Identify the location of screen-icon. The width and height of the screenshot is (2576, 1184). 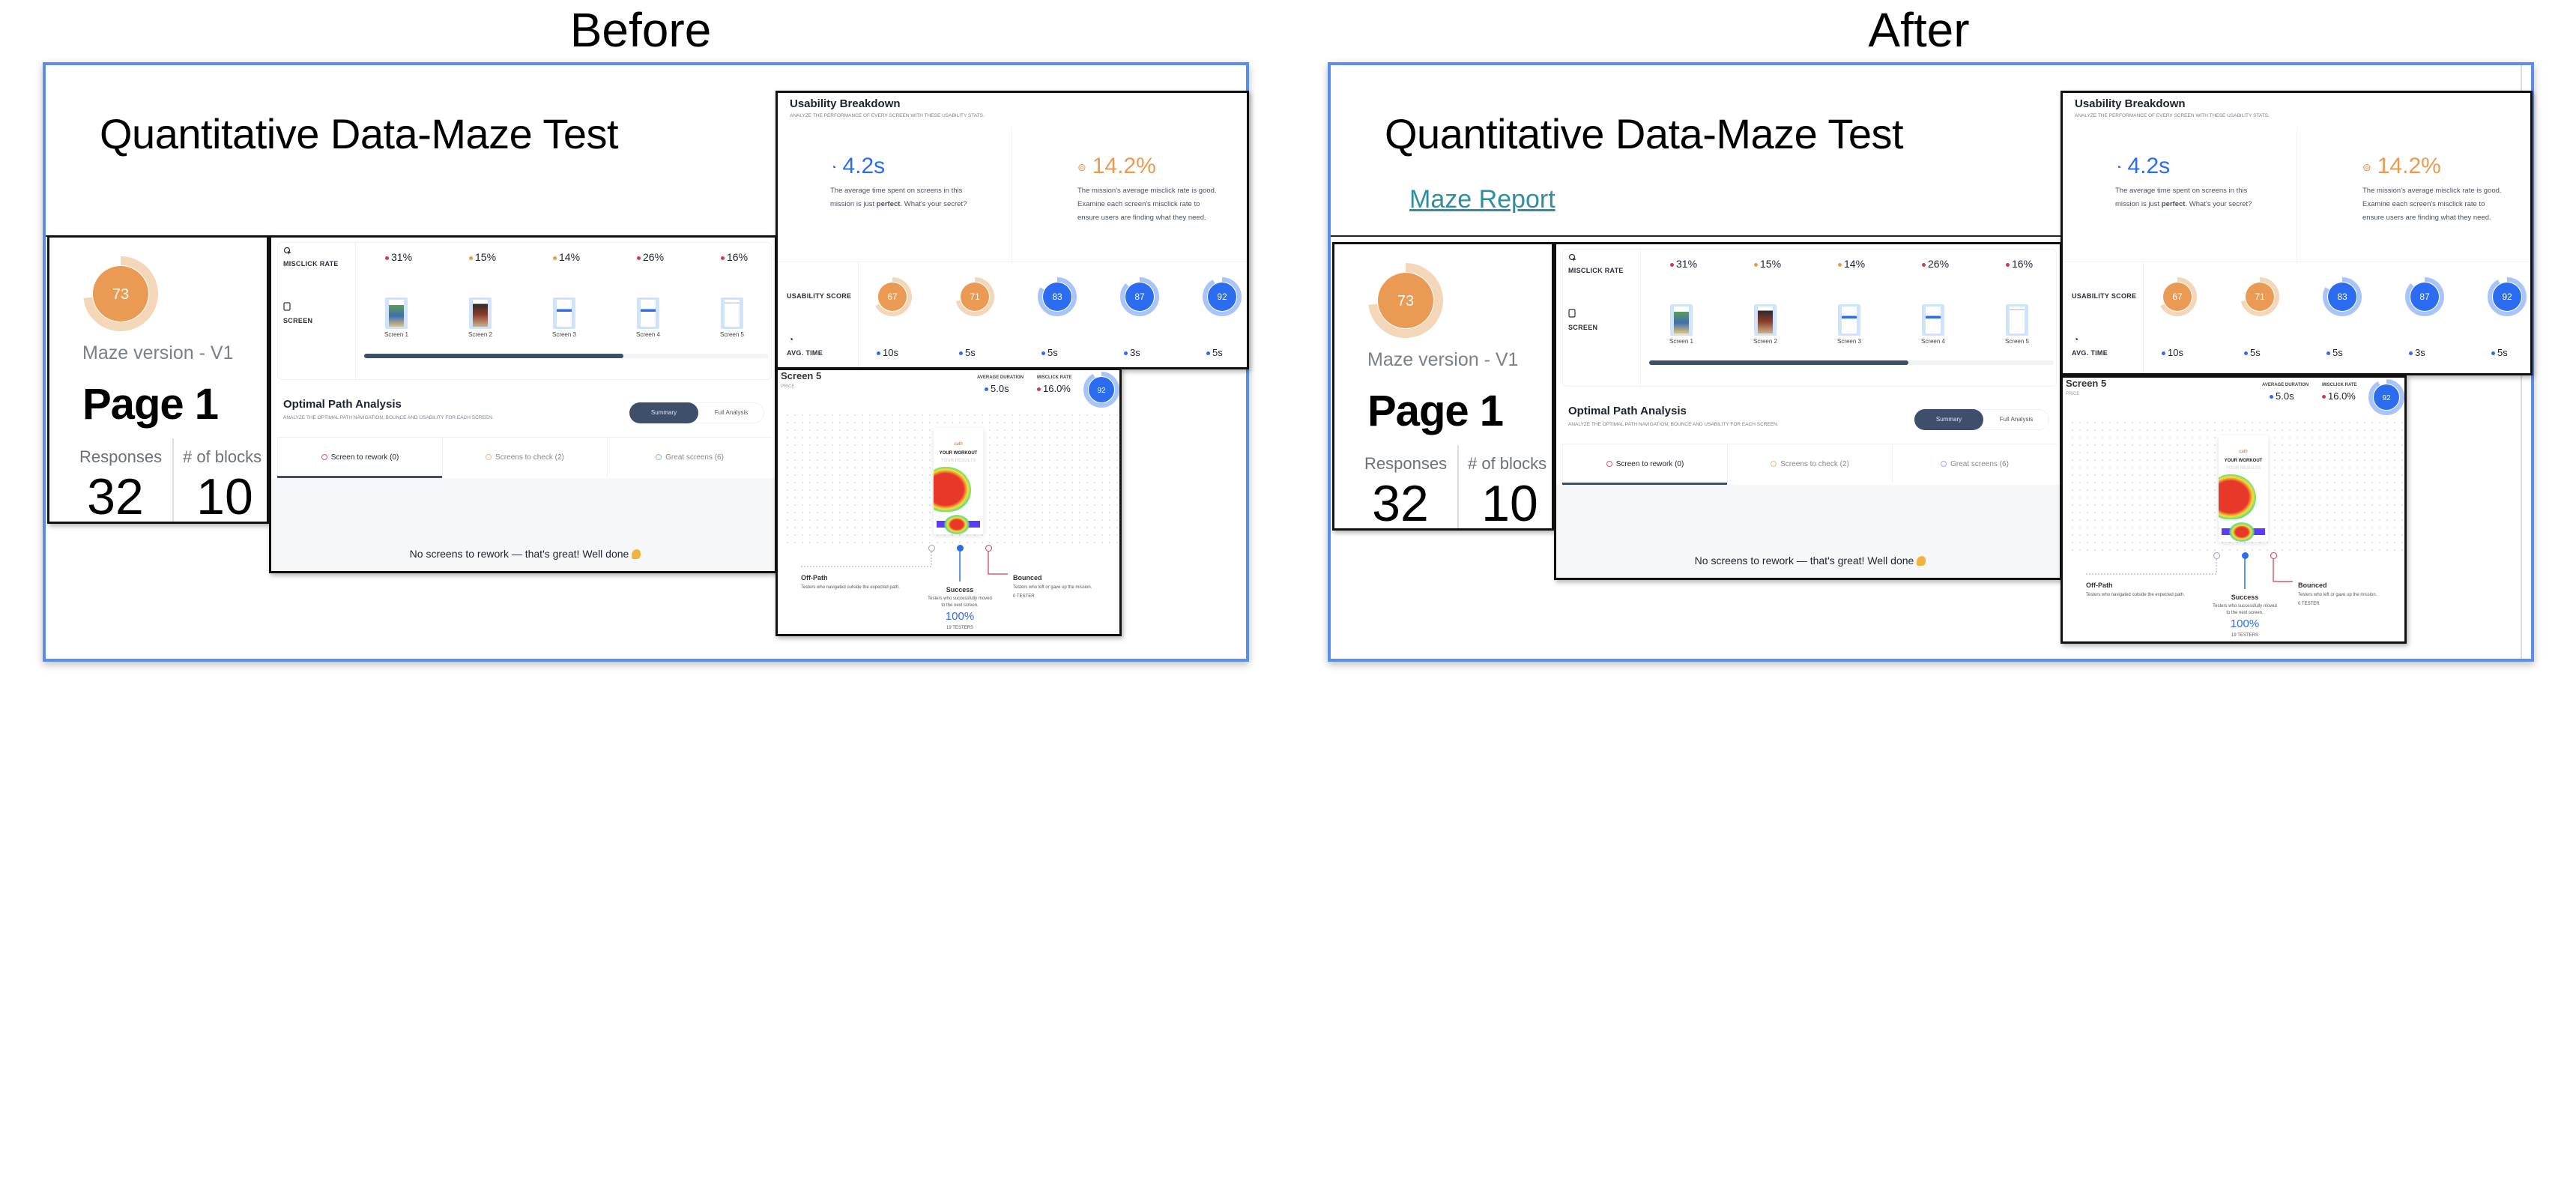
(1572, 313).